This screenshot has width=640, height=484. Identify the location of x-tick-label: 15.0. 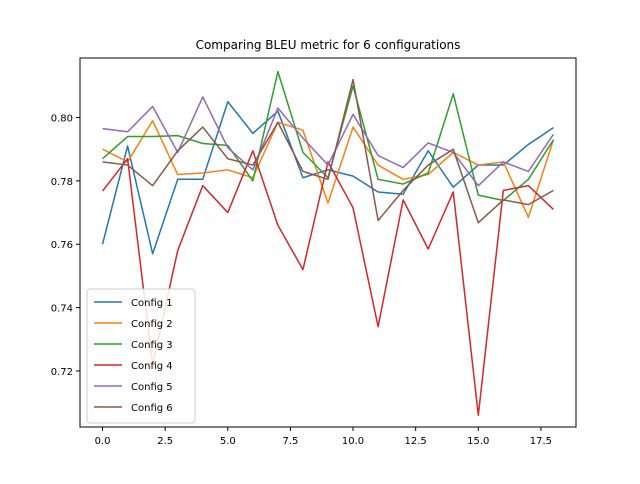
(478, 441).